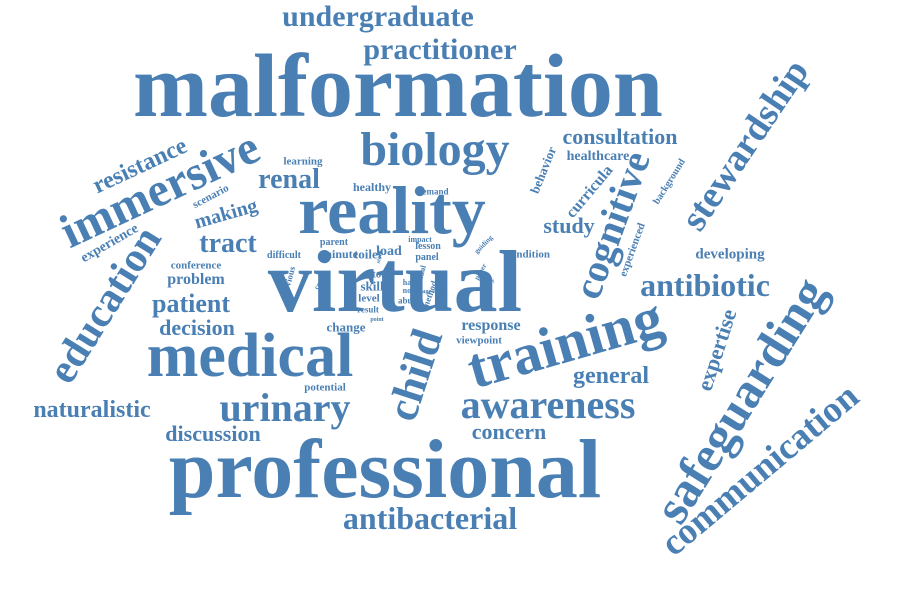  Describe the element at coordinates (543, 170) in the screenshot. I see `word-behavior: behavior` at that location.